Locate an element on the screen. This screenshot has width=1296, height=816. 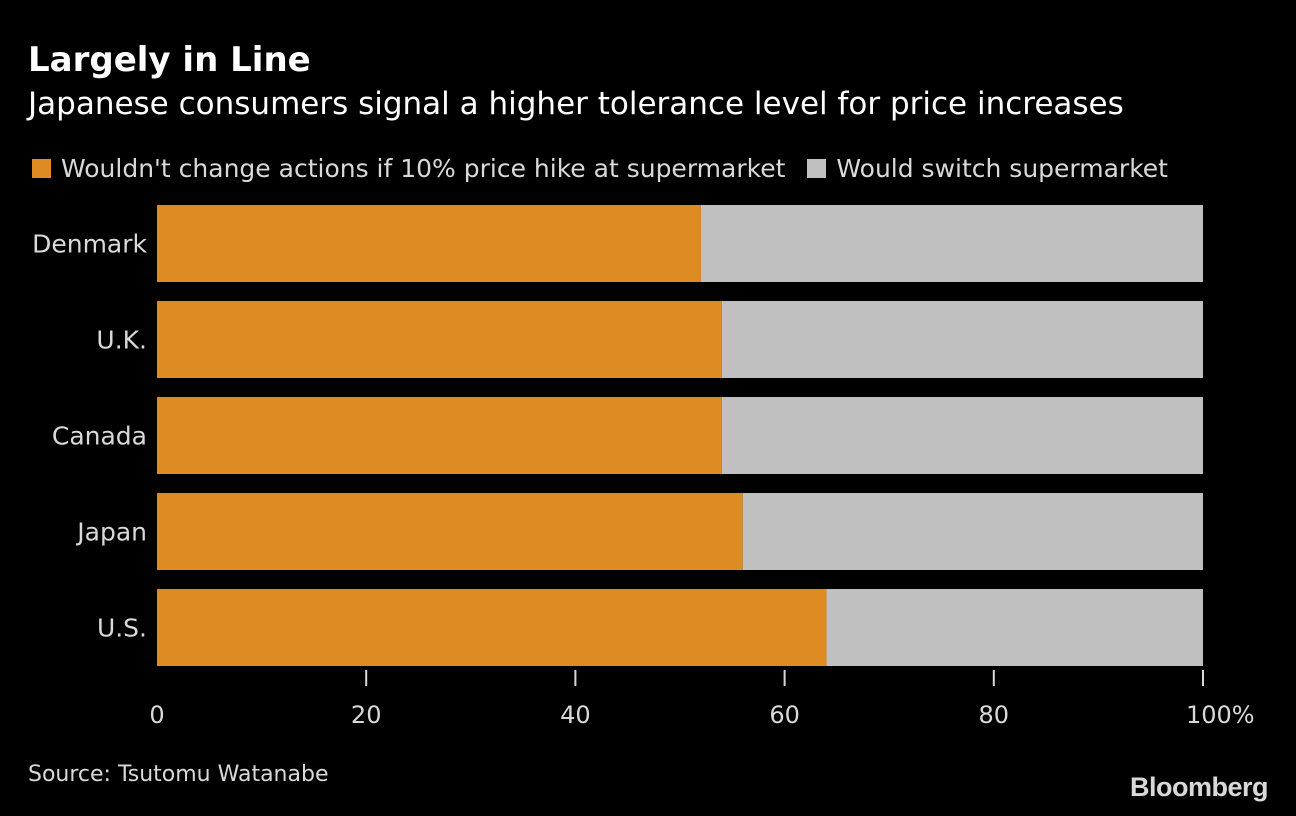
bar-japan-unchanged is located at coordinates (450, 531).